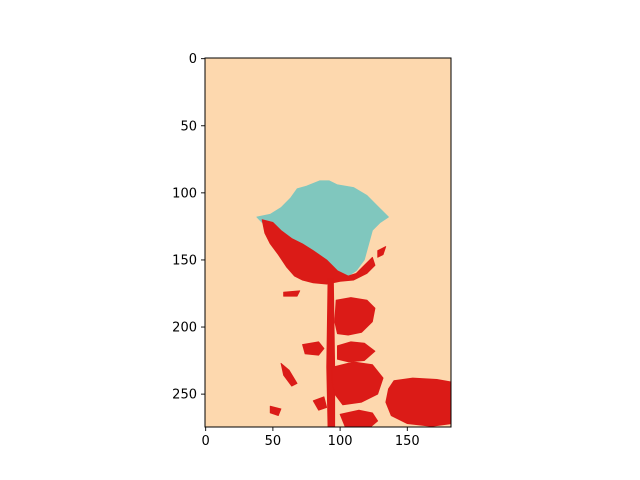  Describe the element at coordinates (356, 352) in the screenshot. I see `leaf-middle` at that location.